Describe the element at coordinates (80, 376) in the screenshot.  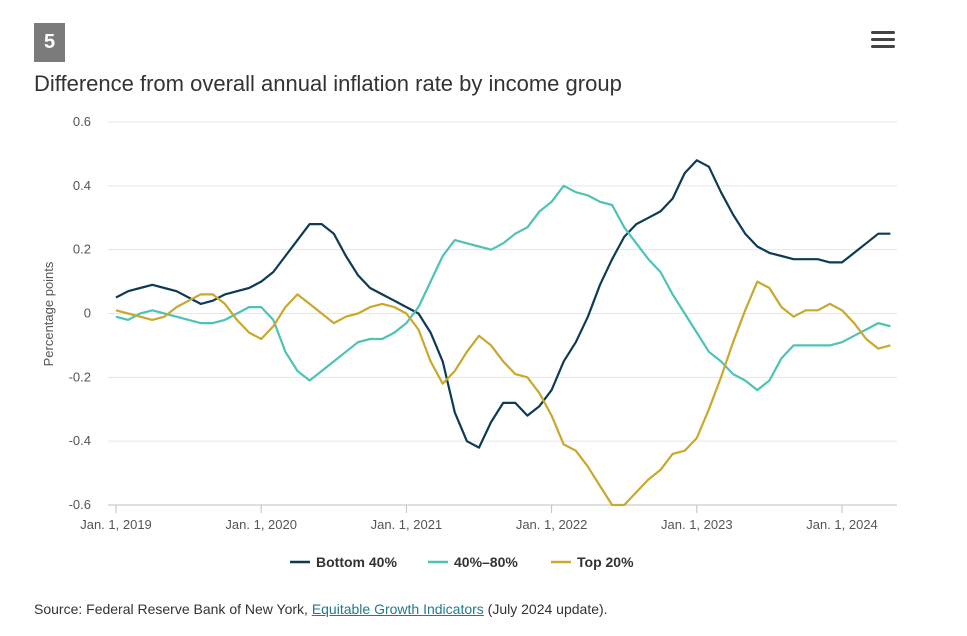
I see `y-tick-label: -0.2` at that location.